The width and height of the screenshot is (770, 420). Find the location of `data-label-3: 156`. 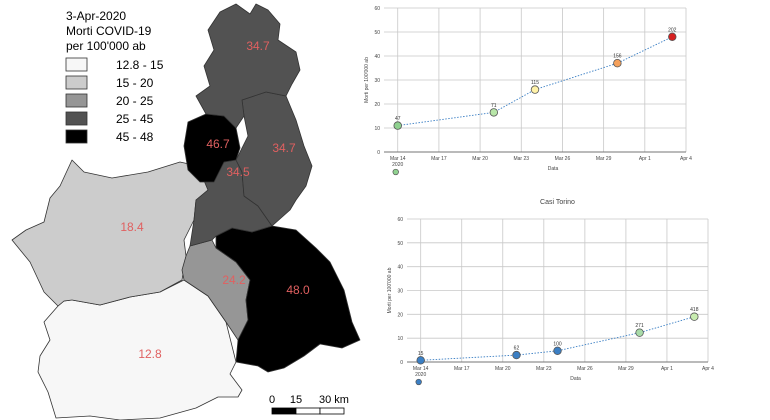

data-label-3: 156 is located at coordinates (617, 57).